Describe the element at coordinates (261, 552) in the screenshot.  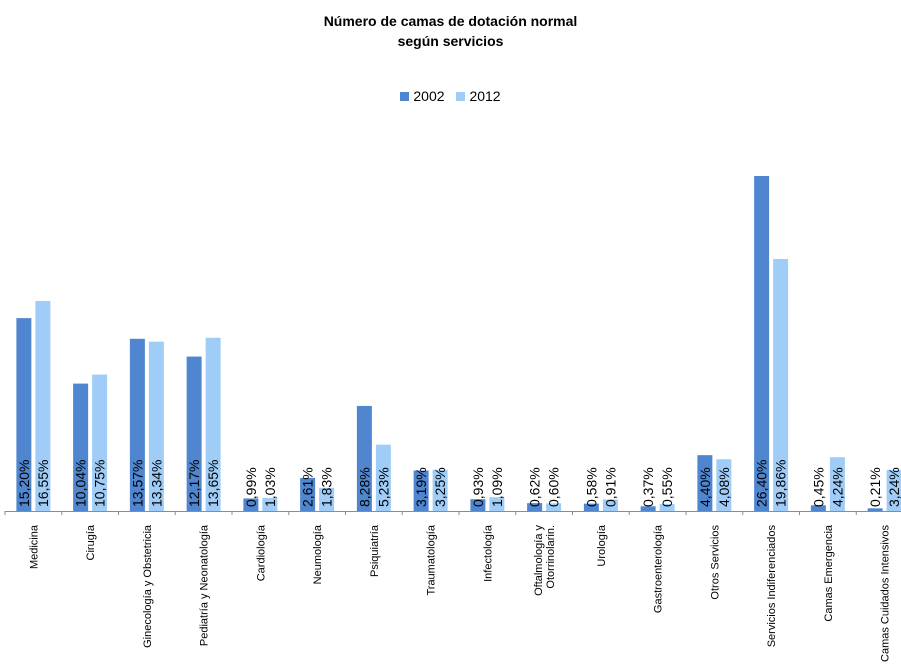
I see `category-label-5: Cardiología` at that location.